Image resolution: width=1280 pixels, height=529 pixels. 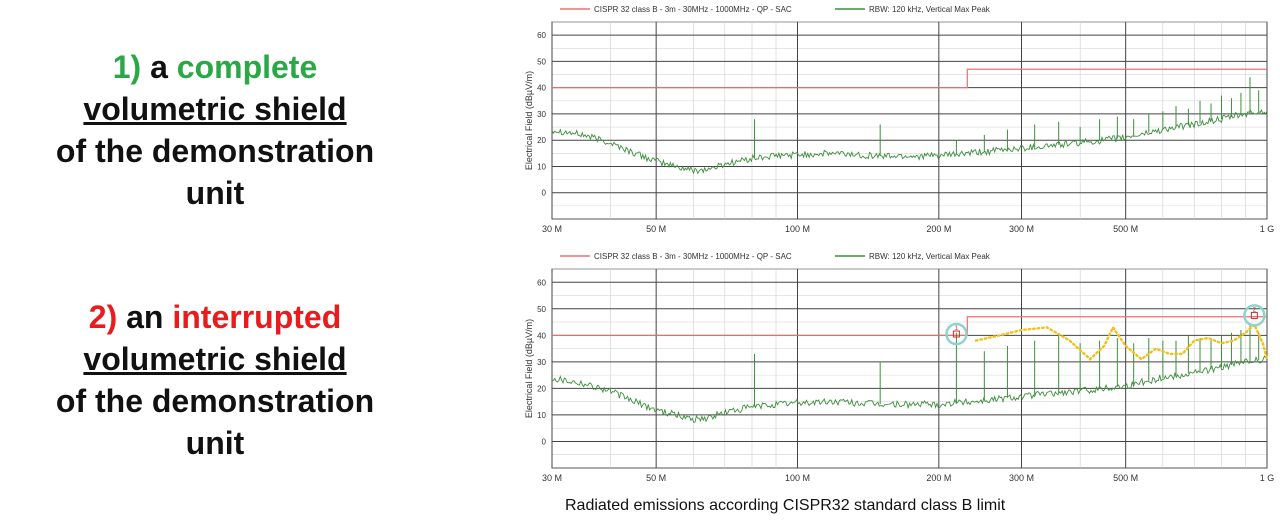 What do you see at coordinates (1121, 341) in the screenshot?
I see `interrupted-shield-envelope` at bounding box center [1121, 341].